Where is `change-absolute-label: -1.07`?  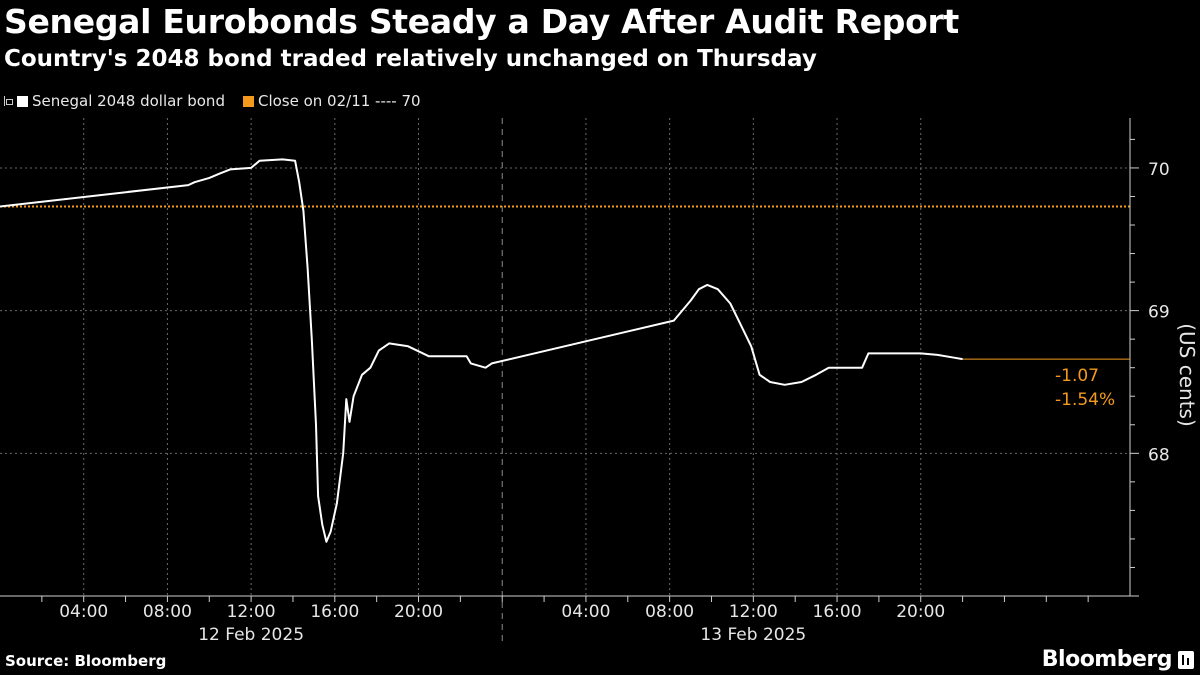
change-absolute-label: -1.07 is located at coordinates (1077, 376).